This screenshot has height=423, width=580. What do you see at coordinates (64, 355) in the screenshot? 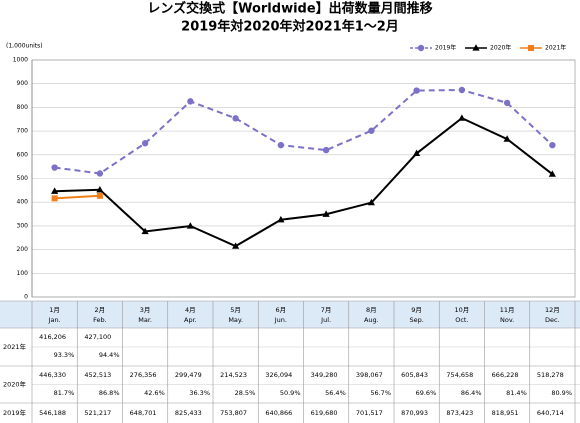
I see `cell-ratio: 93.3%` at bounding box center [64, 355].